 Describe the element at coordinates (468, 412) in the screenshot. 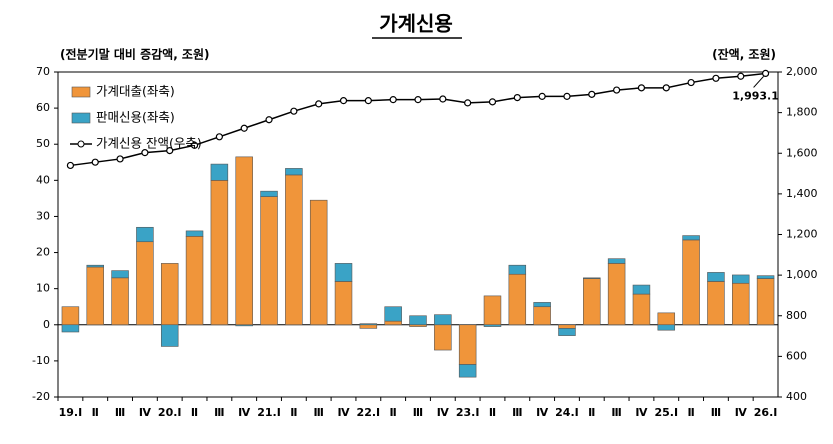

I see `x-tick-label: 23.Ⅰ` at that location.